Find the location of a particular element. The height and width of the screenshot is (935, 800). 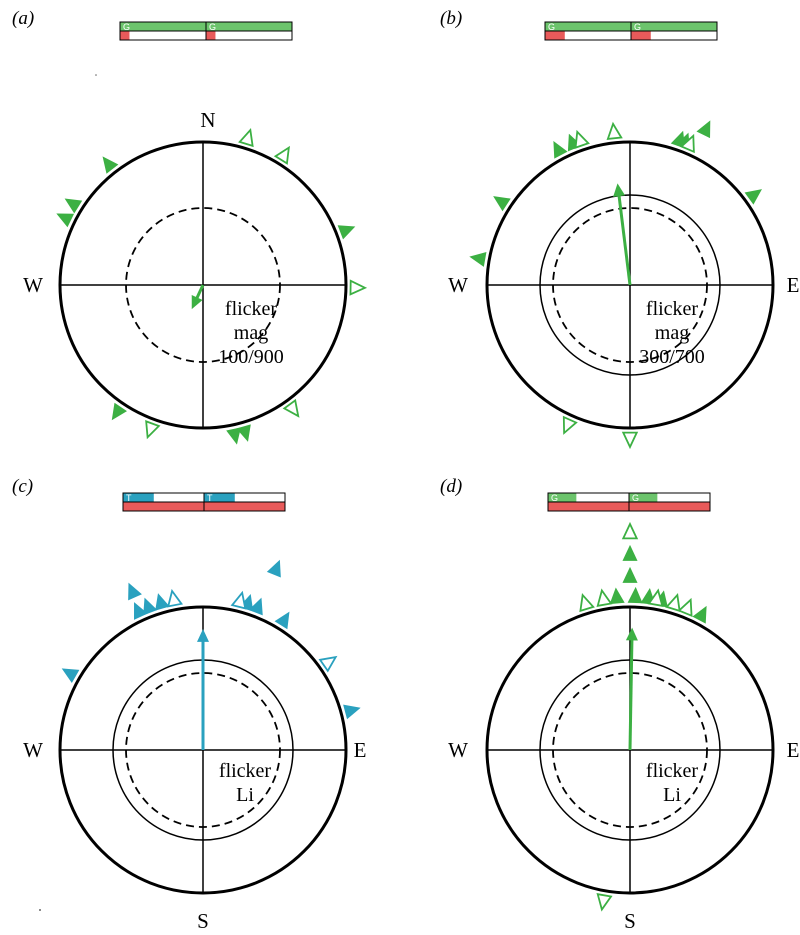

panel-label: (a) is located at coordinates (23, 18).